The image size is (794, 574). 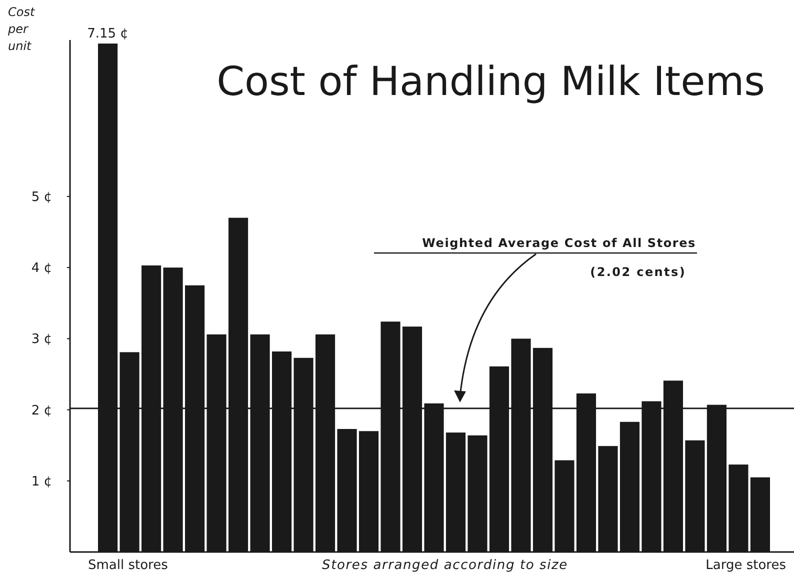 What do you see at coordinates (41, 482) in the screenshot?
I see `y-tick-label: 1 ¢` at bounding box center [41, 482].